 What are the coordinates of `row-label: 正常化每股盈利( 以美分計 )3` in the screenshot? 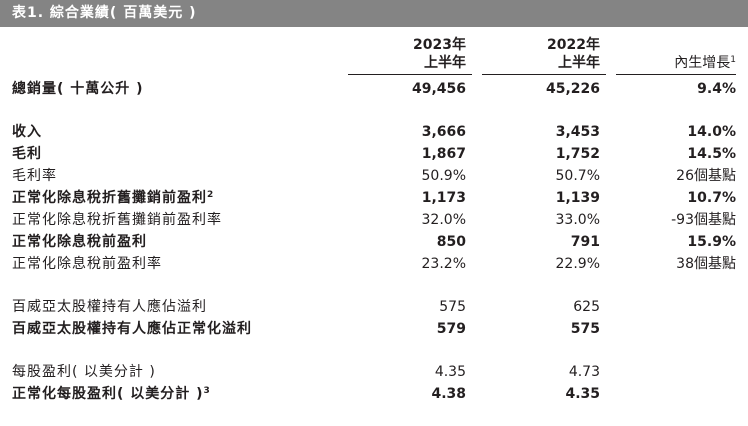 It's located at (111, 394).